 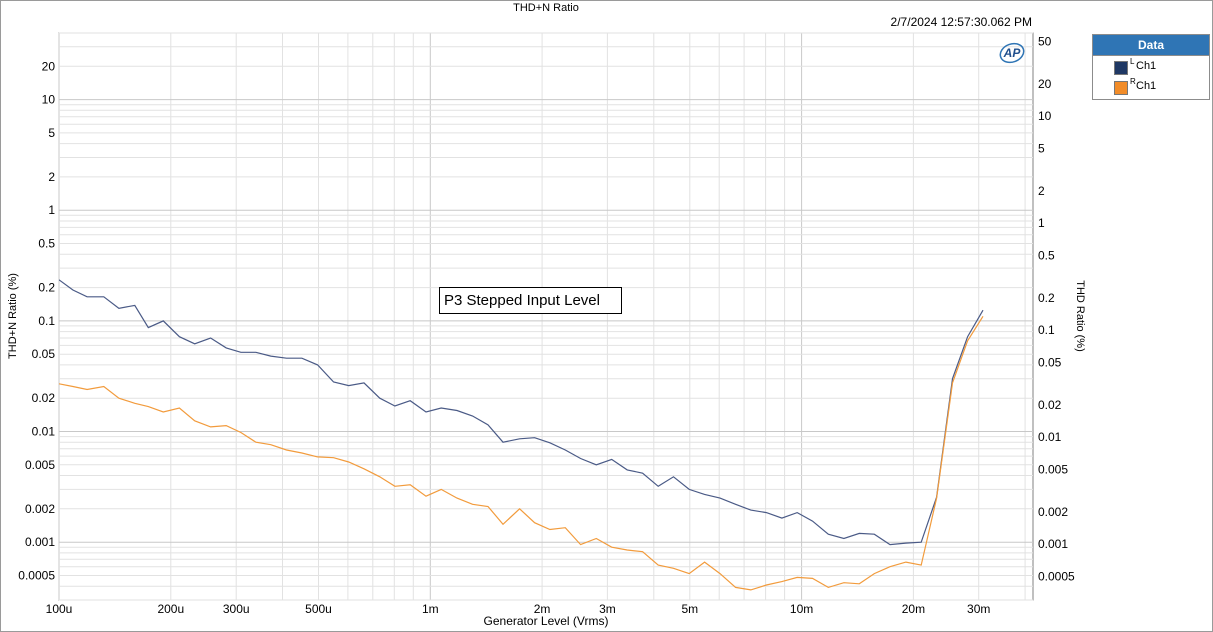 I want to click on y-tick-label-right: 50, so click(x=1045, y=42).